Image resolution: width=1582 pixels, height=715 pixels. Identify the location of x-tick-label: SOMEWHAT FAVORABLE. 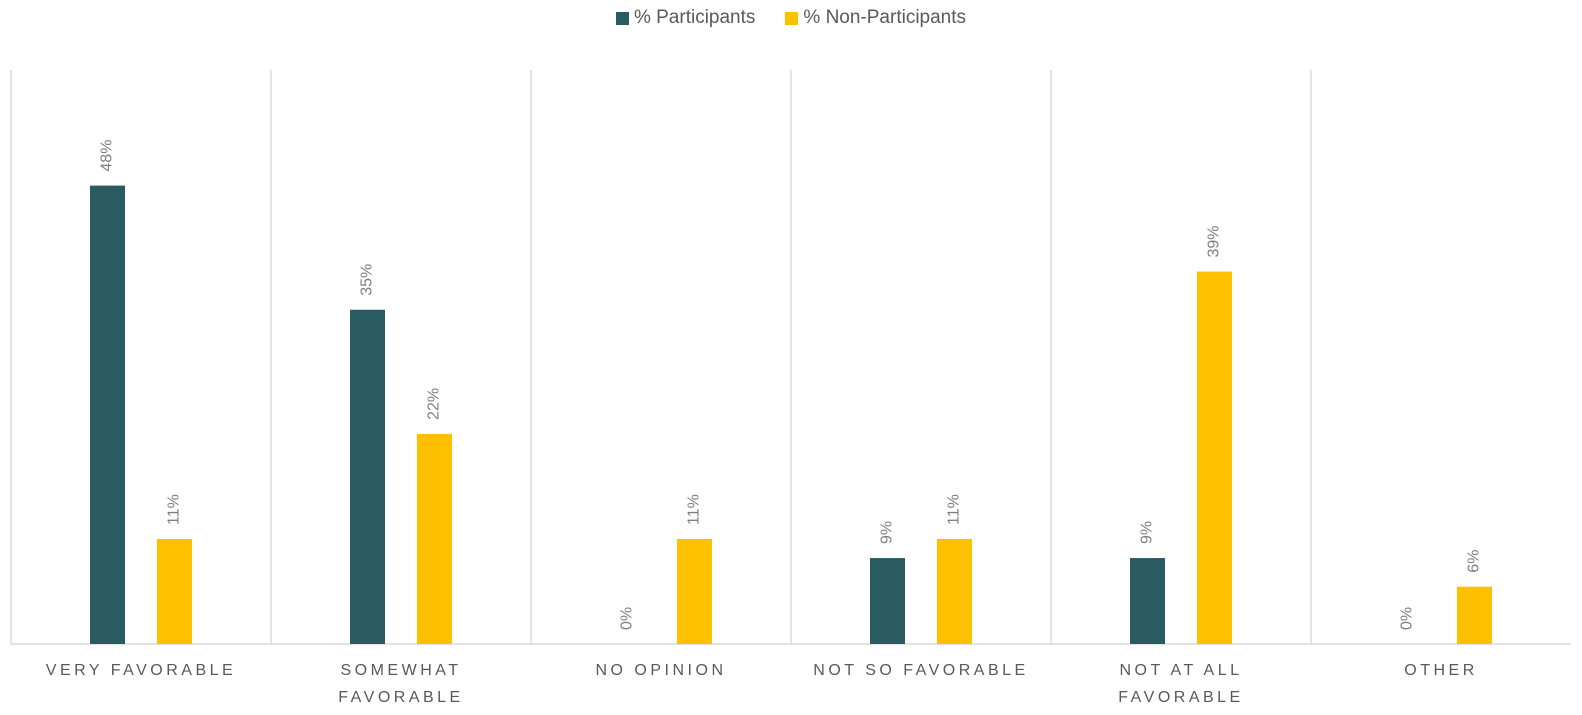
(401, 684).